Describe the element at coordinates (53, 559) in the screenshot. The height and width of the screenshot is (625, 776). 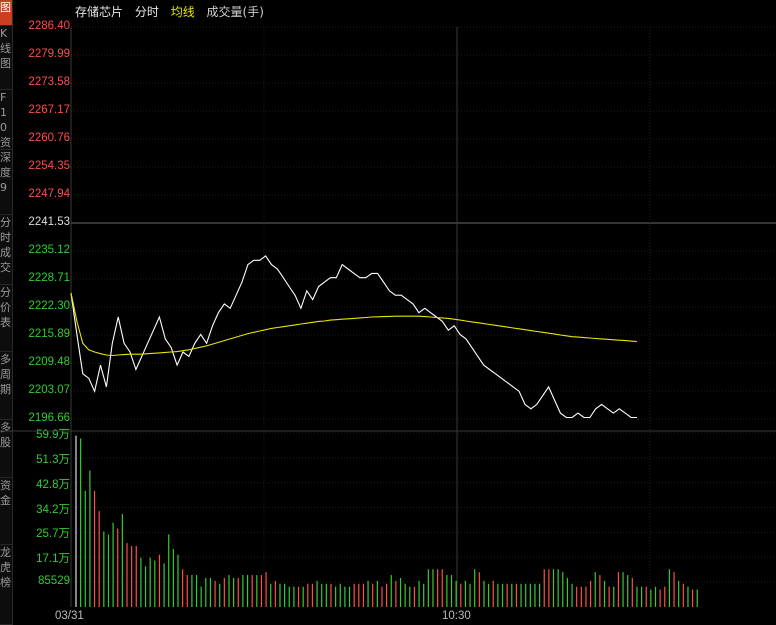
I see `volume-tick-label: 17.1万` at that location.